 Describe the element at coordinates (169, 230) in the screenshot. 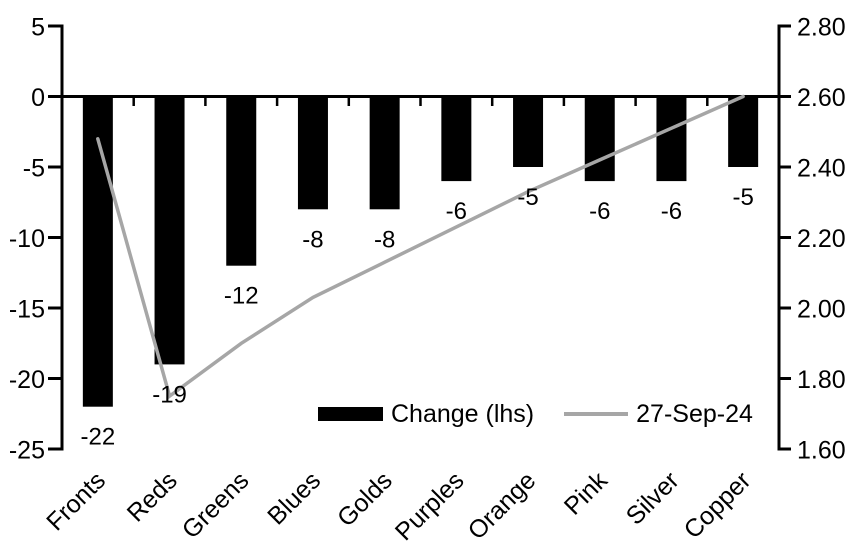

I see `bar-reds` at that location.